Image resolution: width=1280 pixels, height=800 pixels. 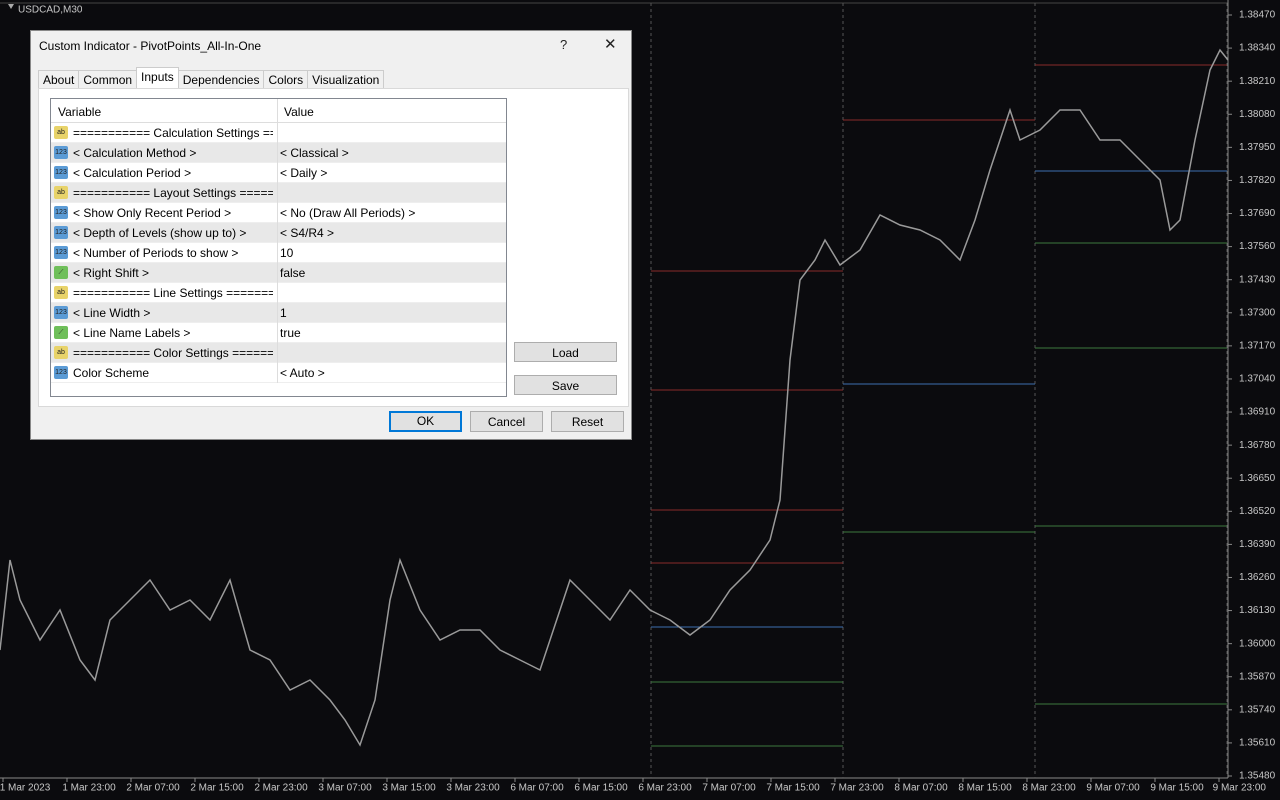 What do you see at coordinates (278, 173) in the screenshot?
I see `table-row: 123 < Calculation Period > < Daily >` at bounding box center [278, 173].